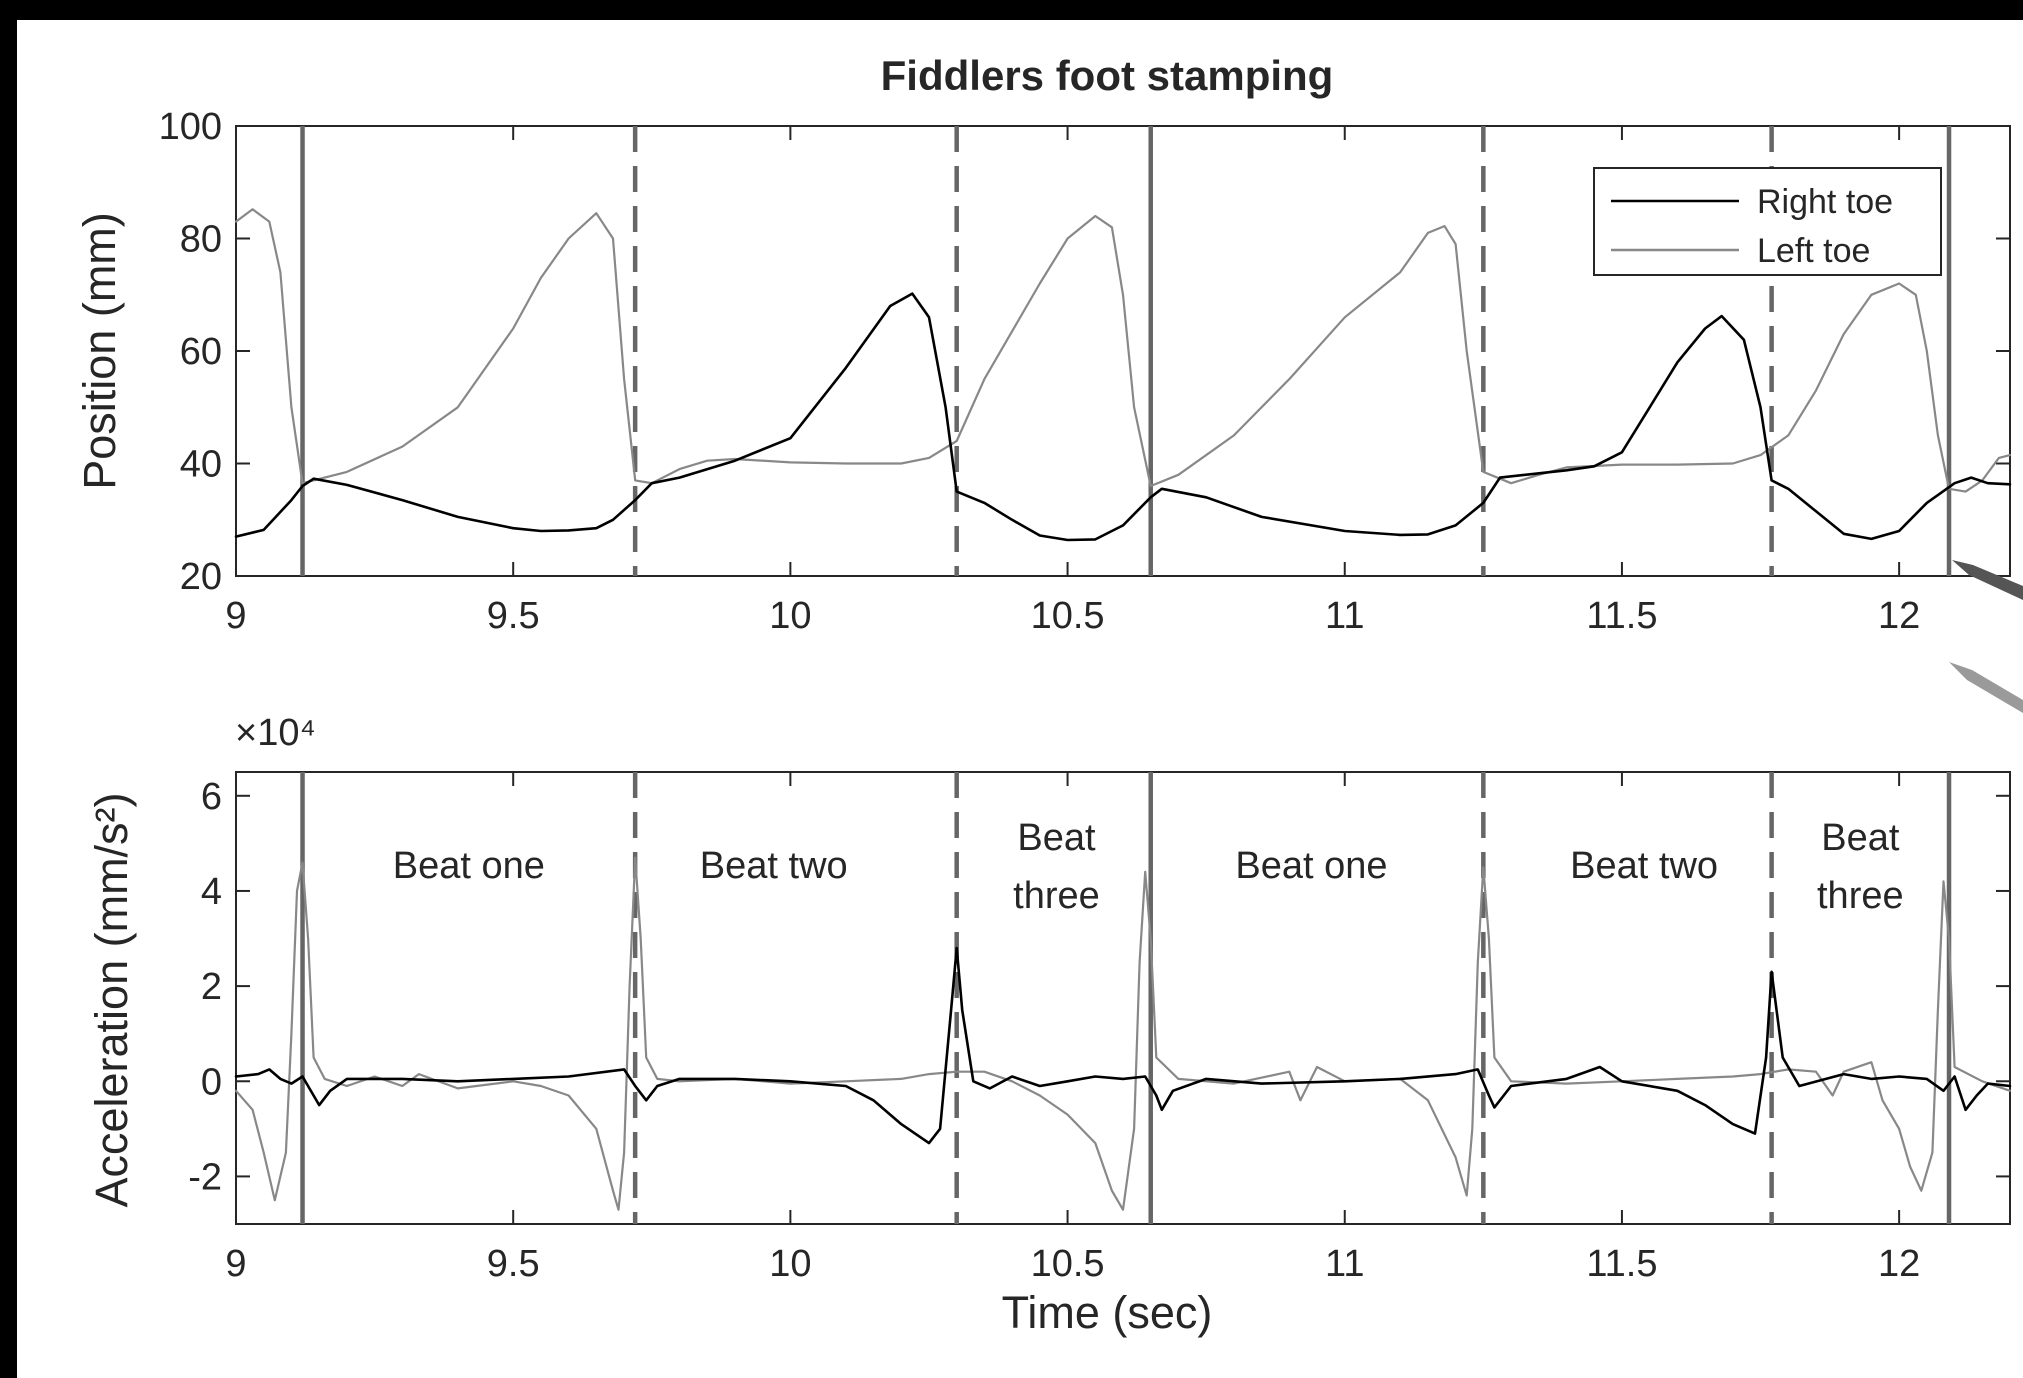 Image resolution: width=2023 pixels, height=1378 pixels. What do you see at coordinates (1825, 202) in the screenshot?
I see `legend-label-right-toe: Right toe` at bounding box center [1825, 202].